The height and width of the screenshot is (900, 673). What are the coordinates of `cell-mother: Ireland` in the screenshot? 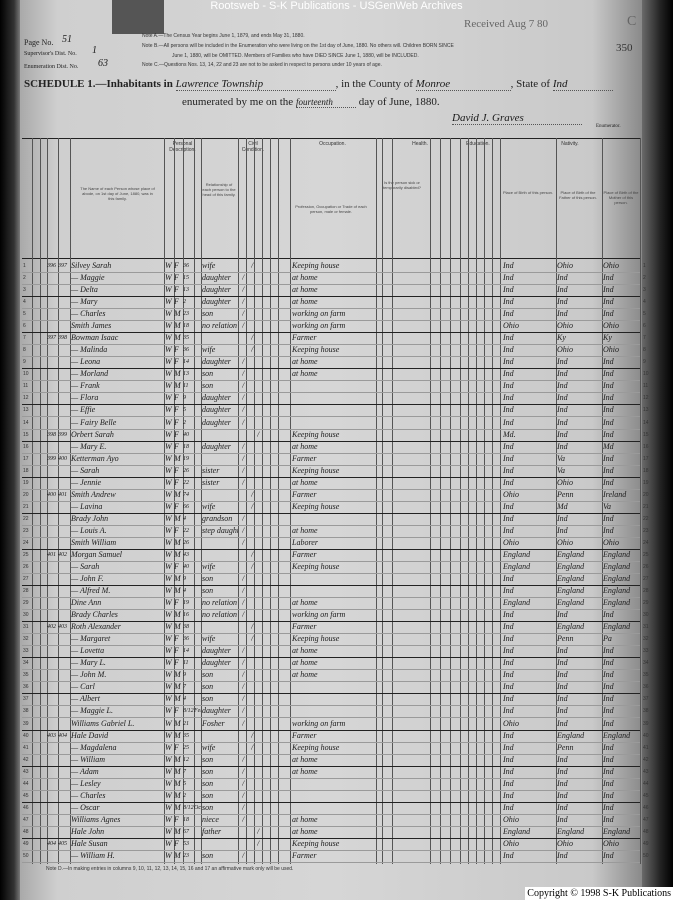 It's located at (615, 494).